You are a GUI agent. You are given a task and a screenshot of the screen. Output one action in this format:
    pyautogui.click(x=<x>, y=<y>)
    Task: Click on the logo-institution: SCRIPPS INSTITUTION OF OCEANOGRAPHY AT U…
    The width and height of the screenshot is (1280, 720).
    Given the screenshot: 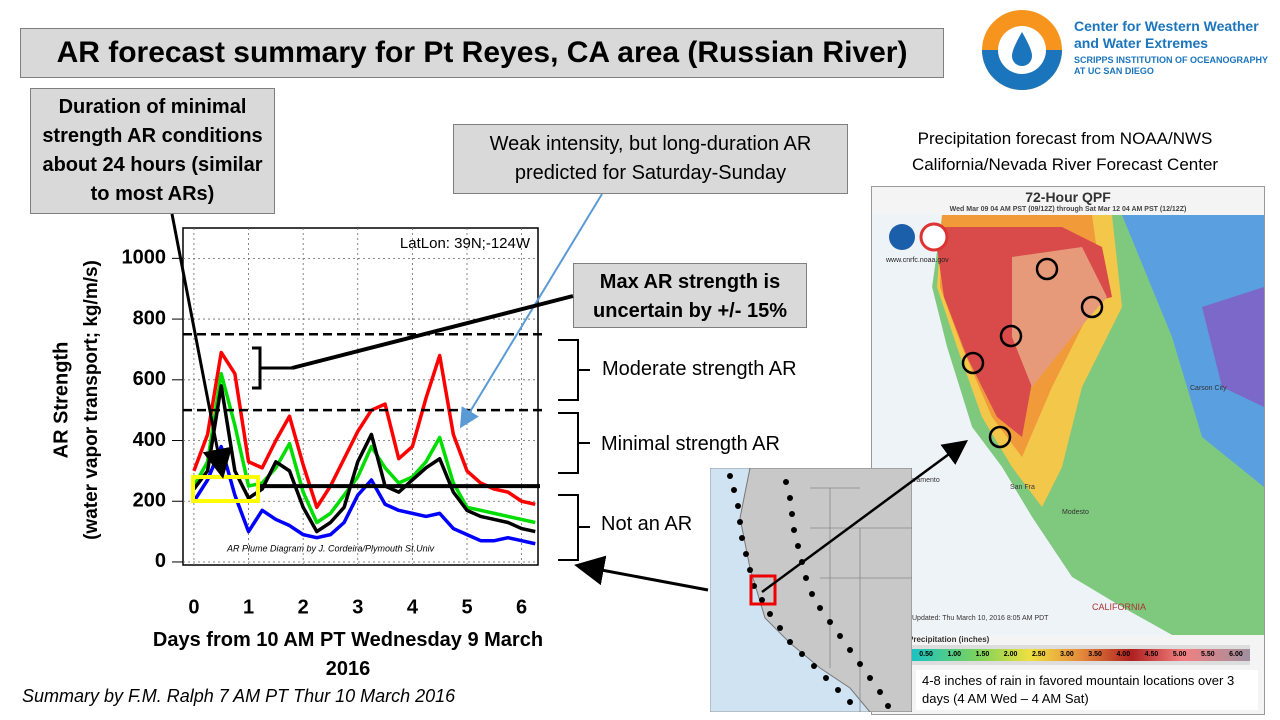 What is the action you would take?
    pyautogui.click(x=1171, y=65)
    